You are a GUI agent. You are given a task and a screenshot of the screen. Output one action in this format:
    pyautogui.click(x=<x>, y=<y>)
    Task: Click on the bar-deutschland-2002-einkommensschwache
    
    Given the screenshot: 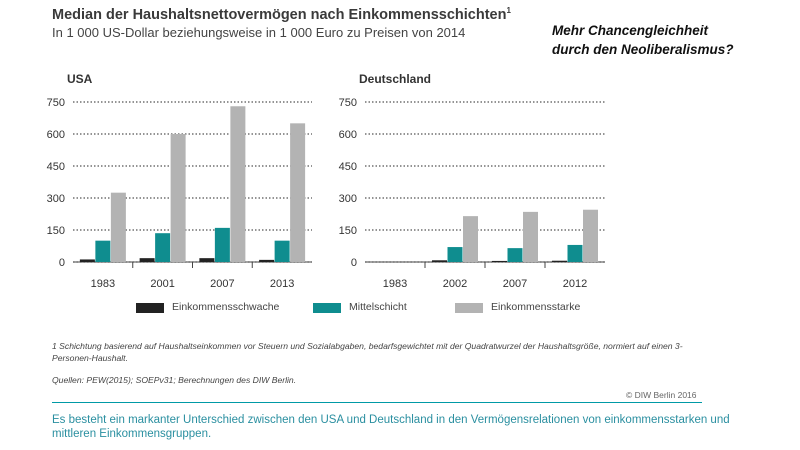 What is the action you would take?
    pyautogui.click(x=439, y=261)
    